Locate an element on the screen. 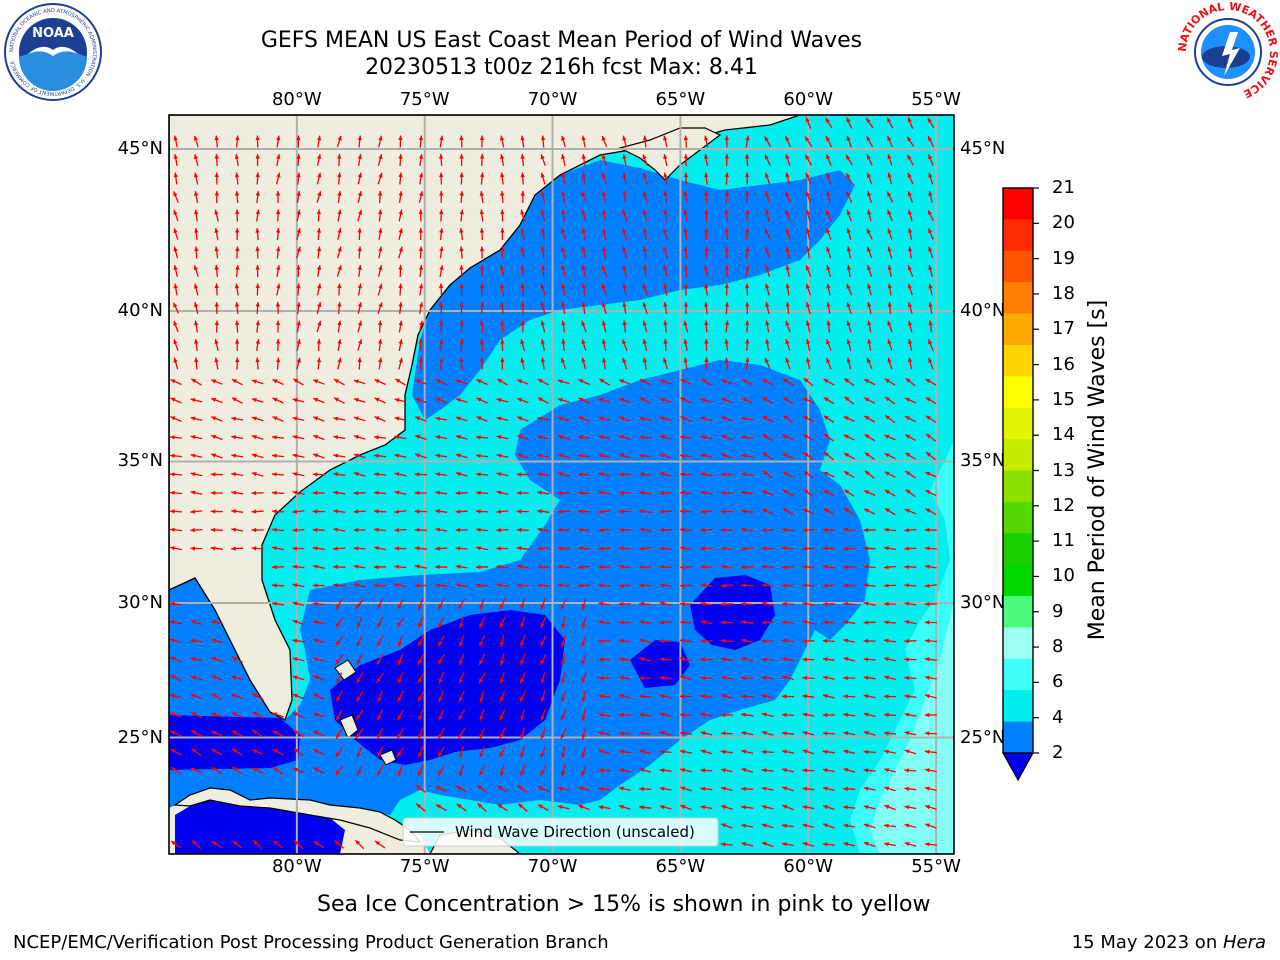  latitude-label-left: 40°N is located at coordinates (140, 310).